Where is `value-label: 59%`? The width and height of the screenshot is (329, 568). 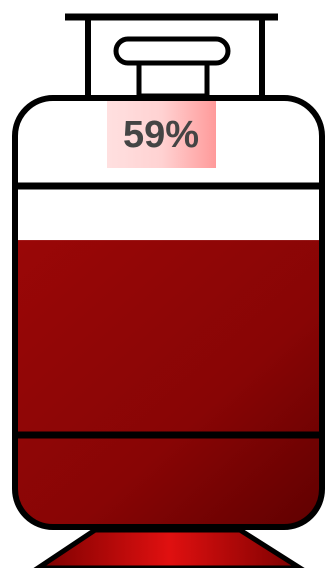
value-label: 59% is located at coordinates (161, 135).